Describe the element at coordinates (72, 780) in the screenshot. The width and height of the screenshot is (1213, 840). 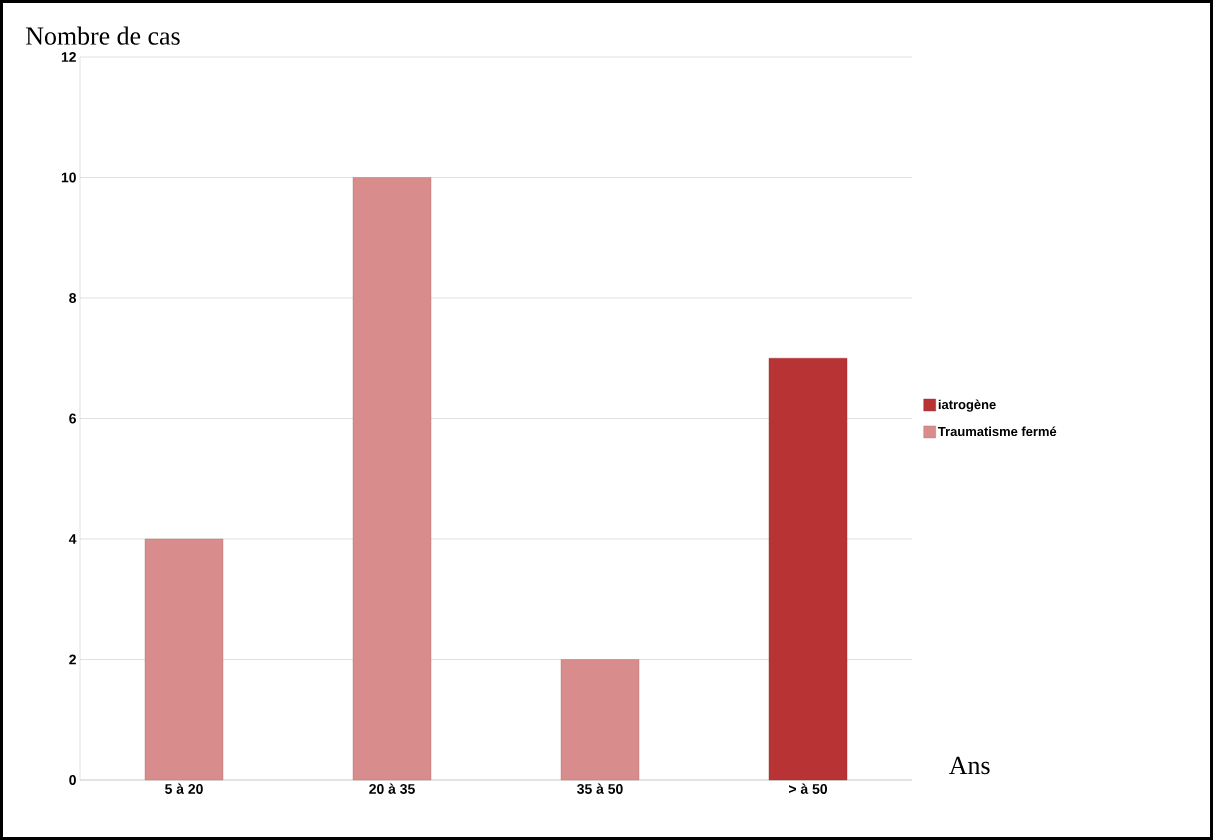
I see `y-tick-label: 0` at that location.